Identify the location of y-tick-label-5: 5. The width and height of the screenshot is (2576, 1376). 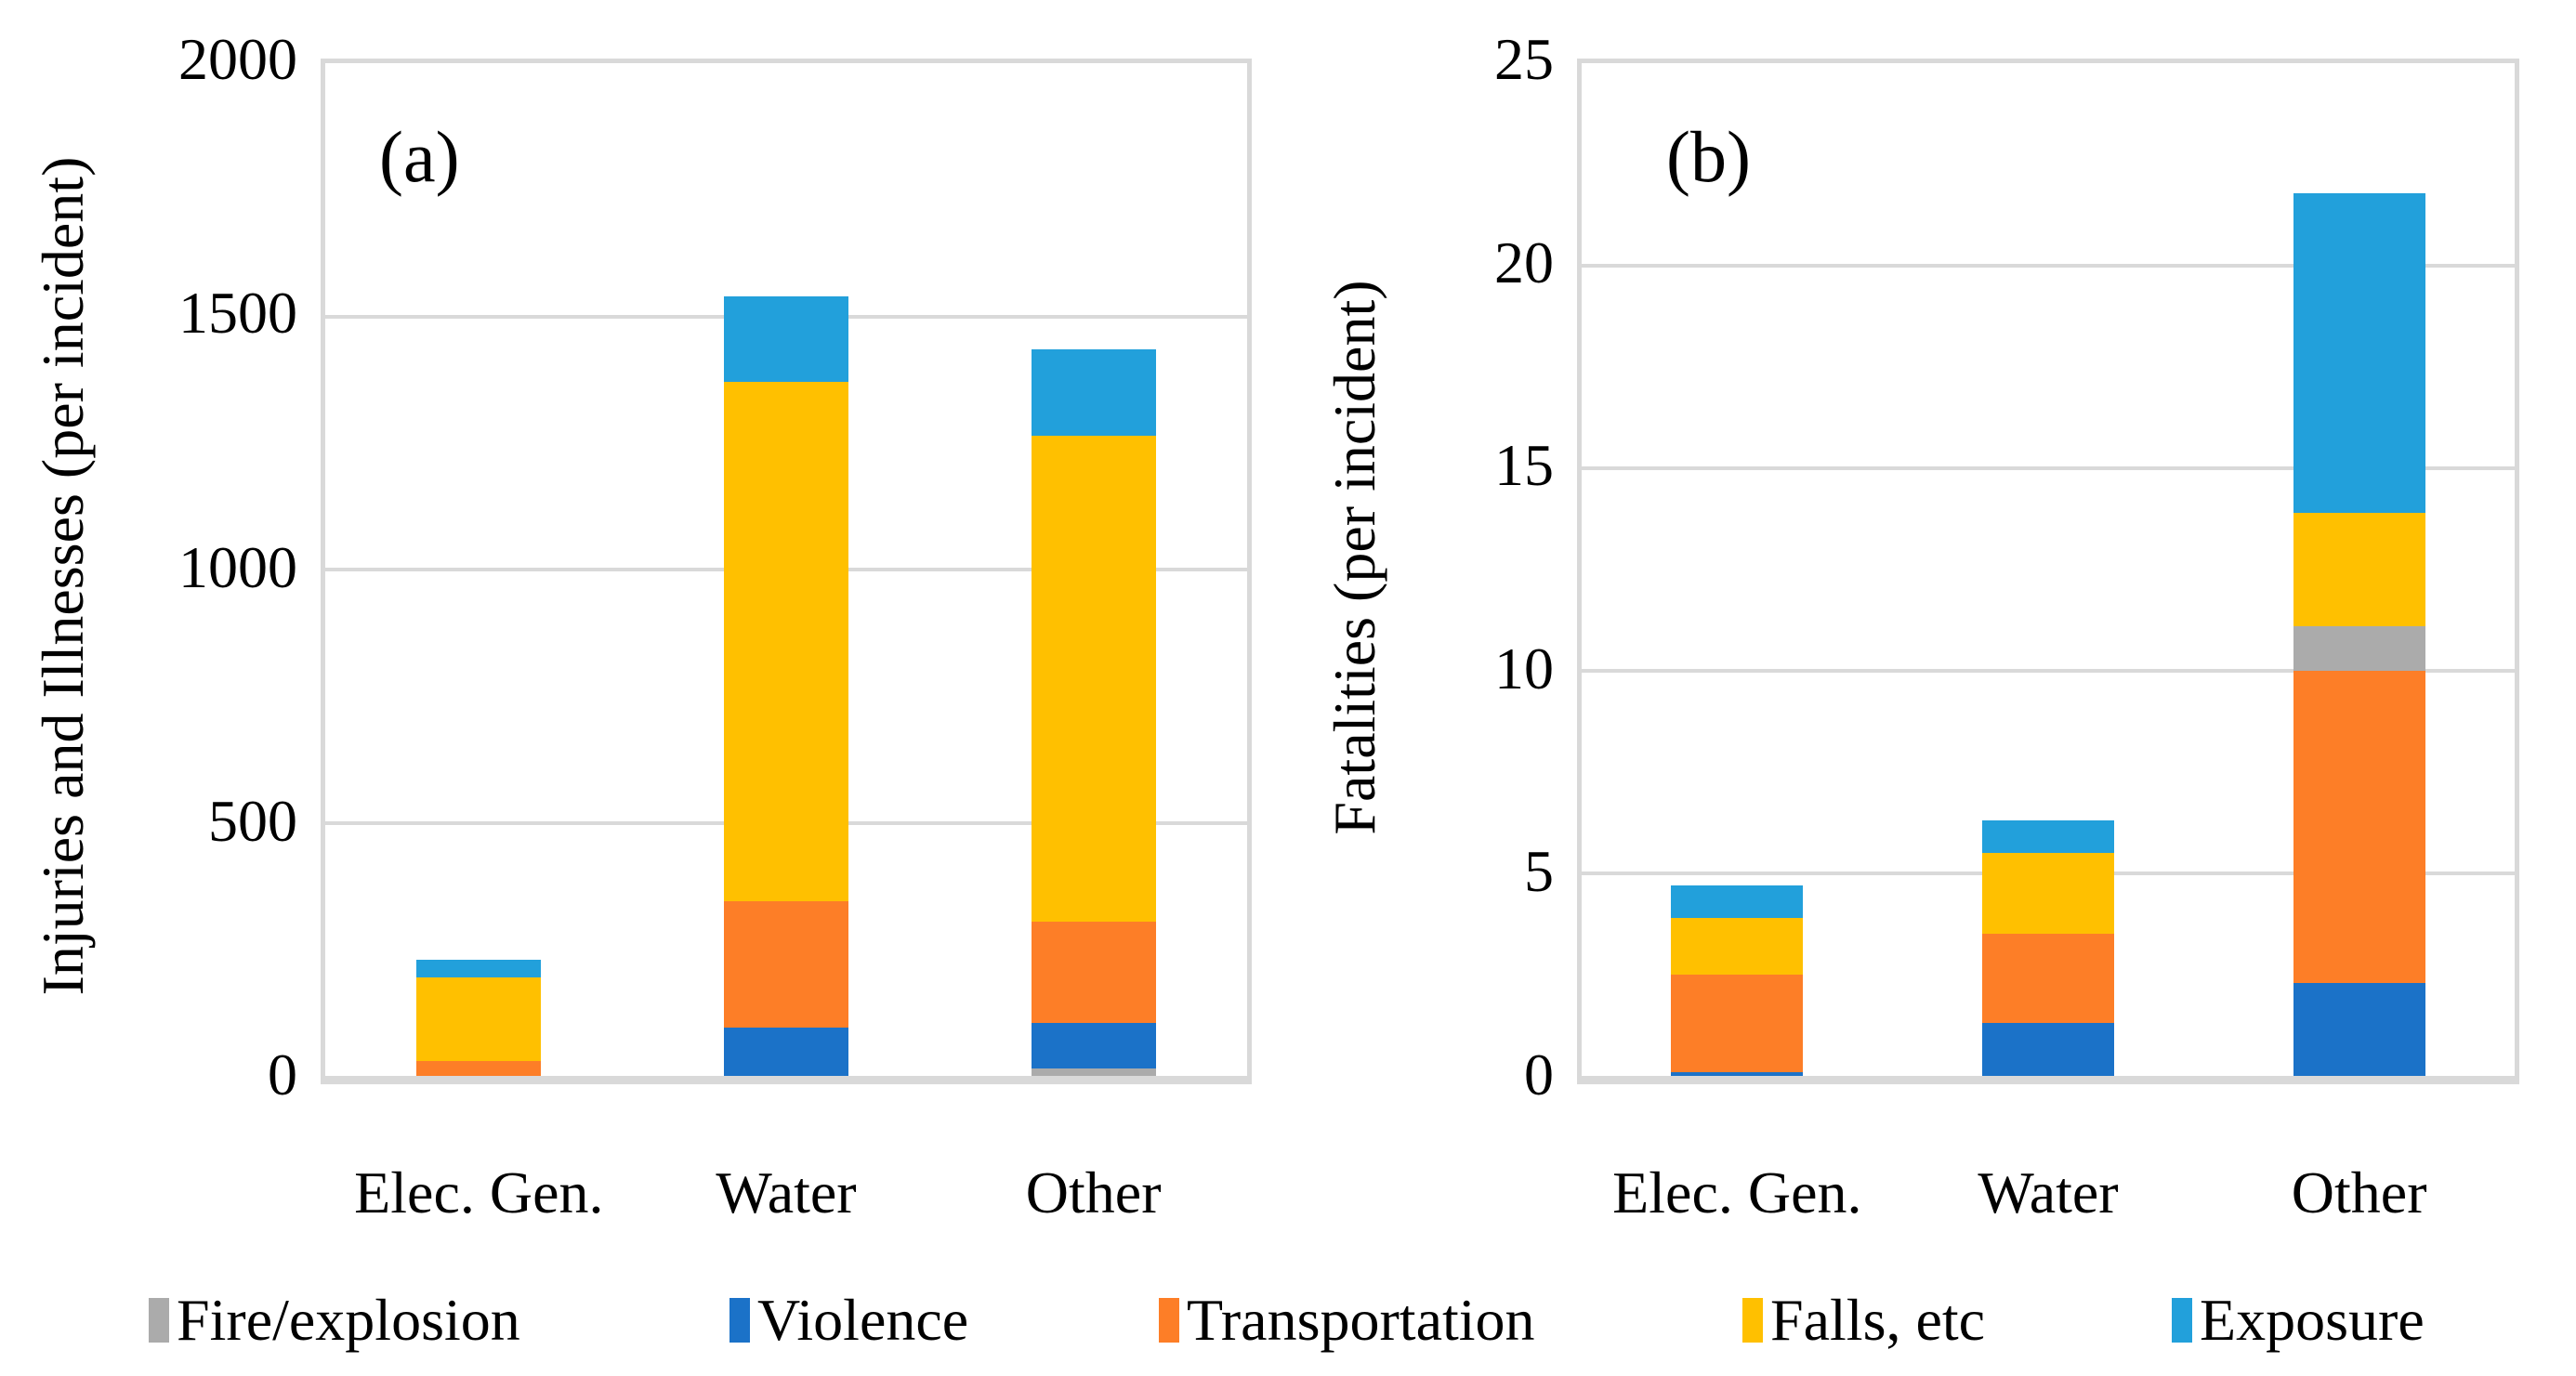
(1539, 871).